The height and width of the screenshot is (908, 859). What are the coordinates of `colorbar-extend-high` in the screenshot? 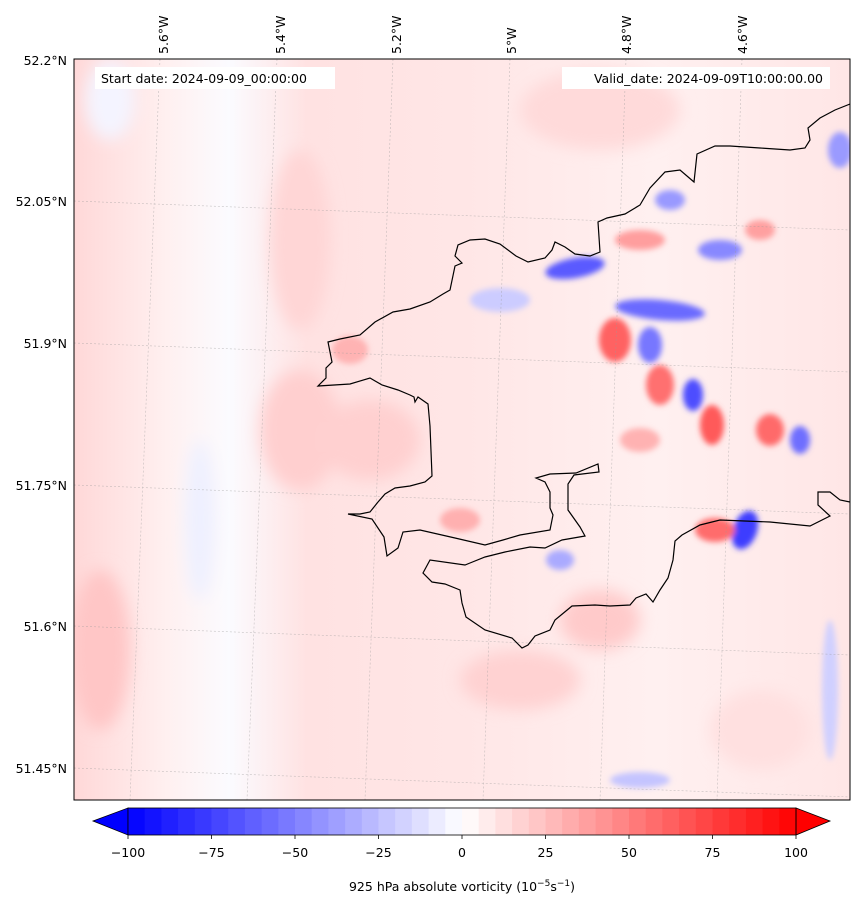 It's located at (813, 821).